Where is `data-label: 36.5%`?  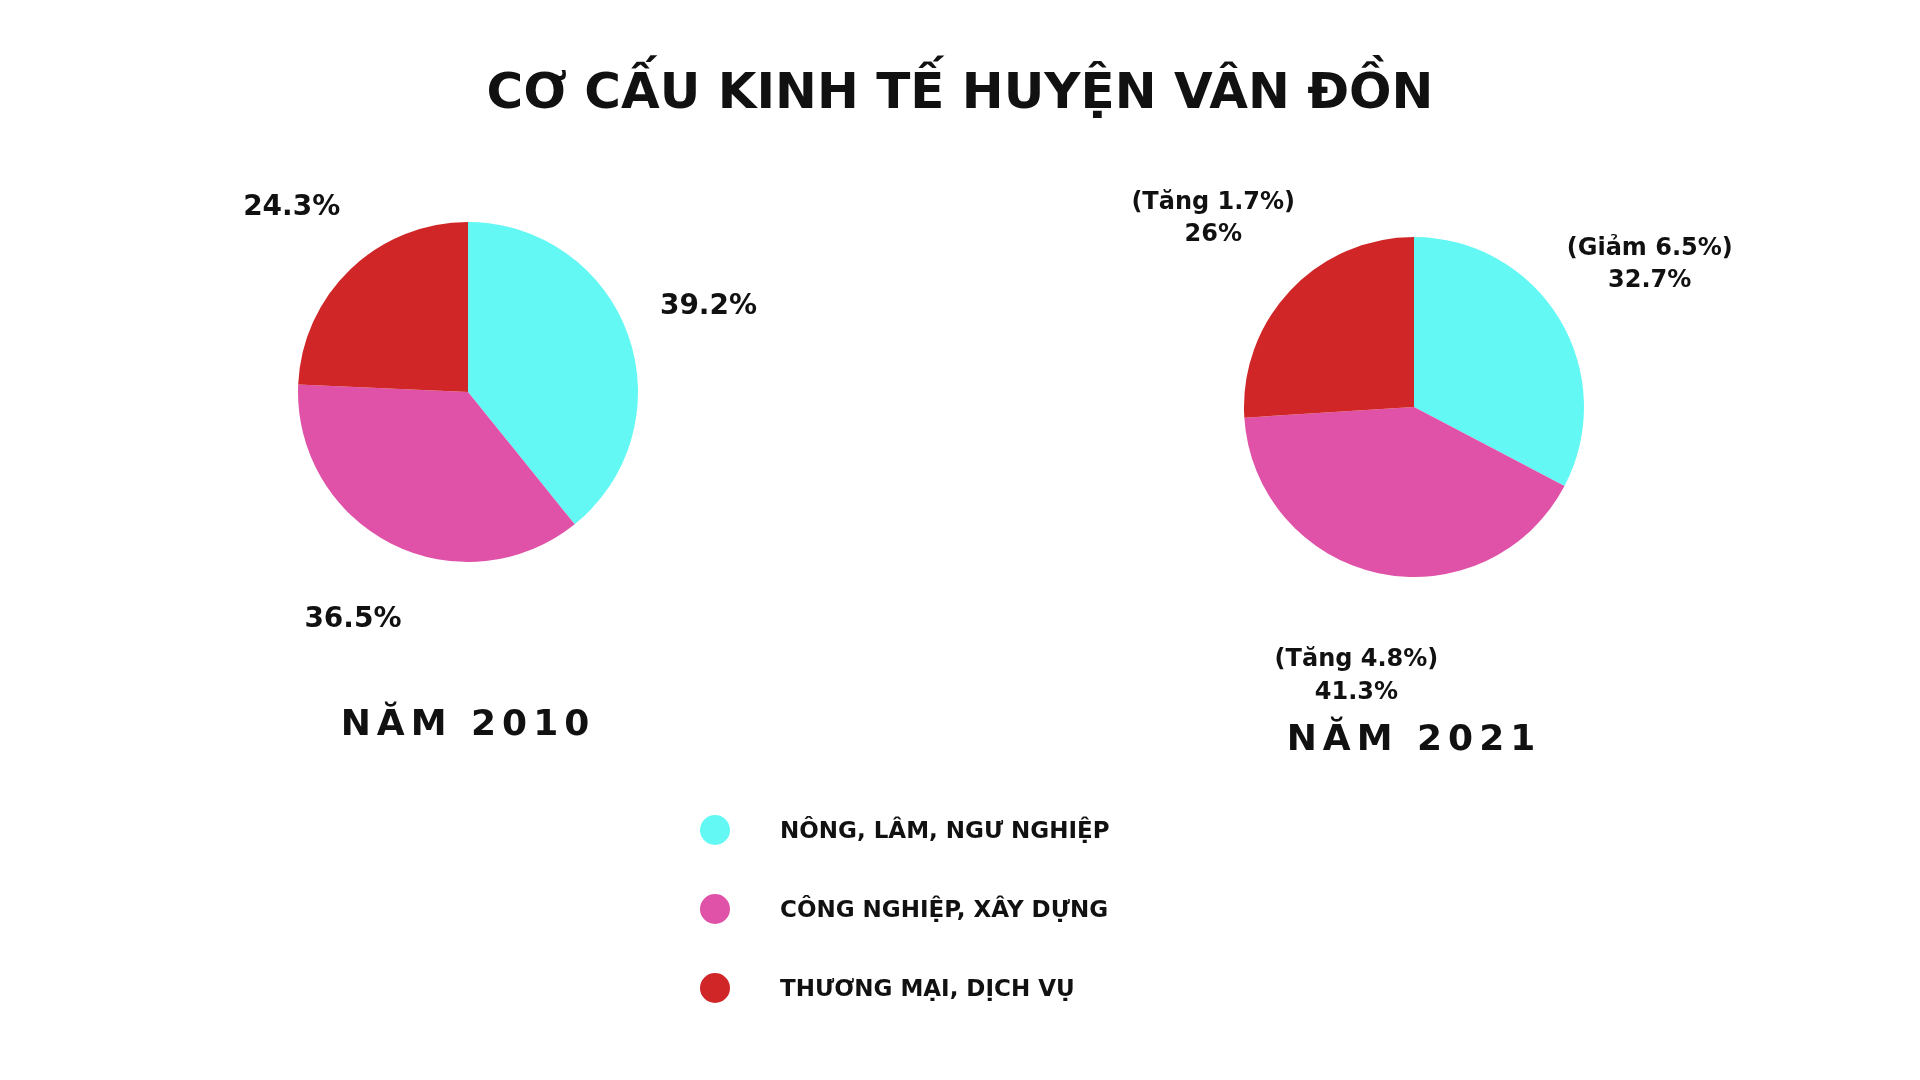 data-label: 36.5% is located at coordinates (353, 617).